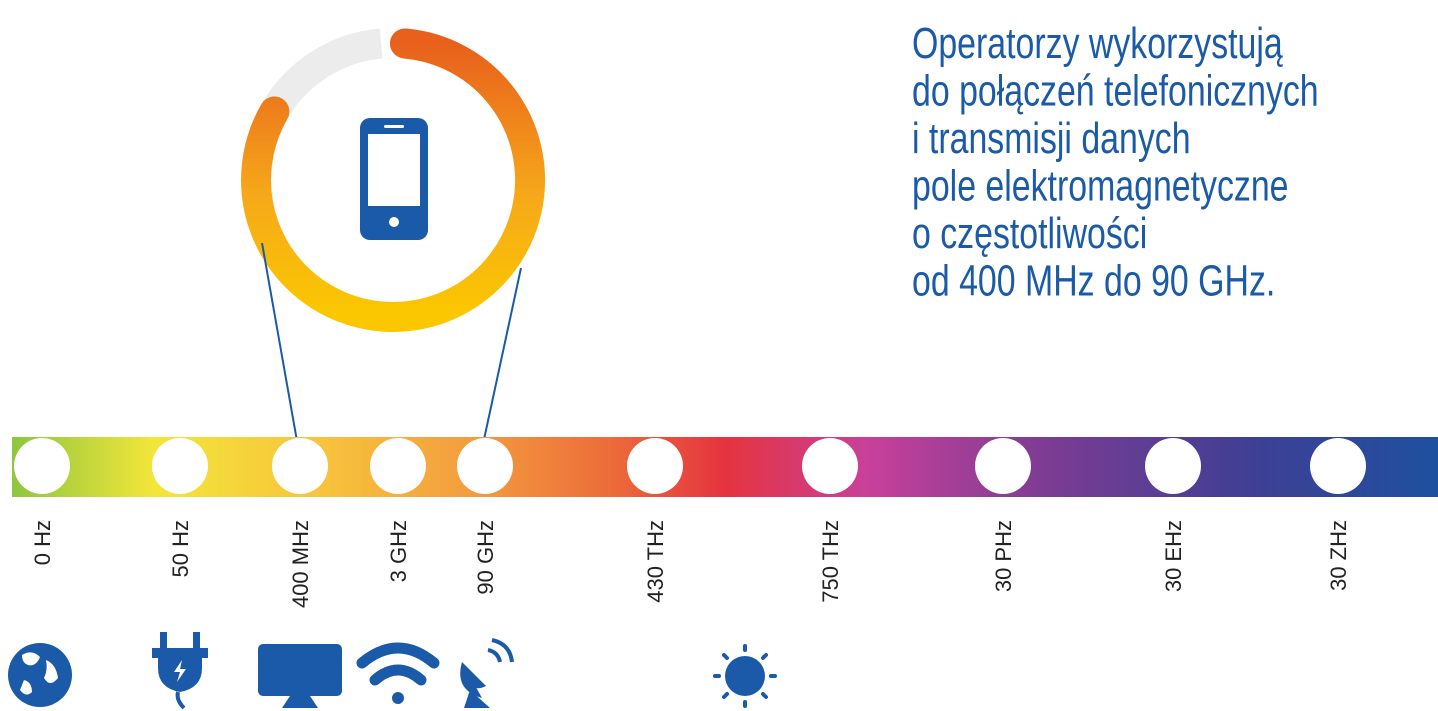  Describe the element at coordinates (1097, 43) in the screenshot. I see `heading-line: Operatorzy wykorzystują` at that location.